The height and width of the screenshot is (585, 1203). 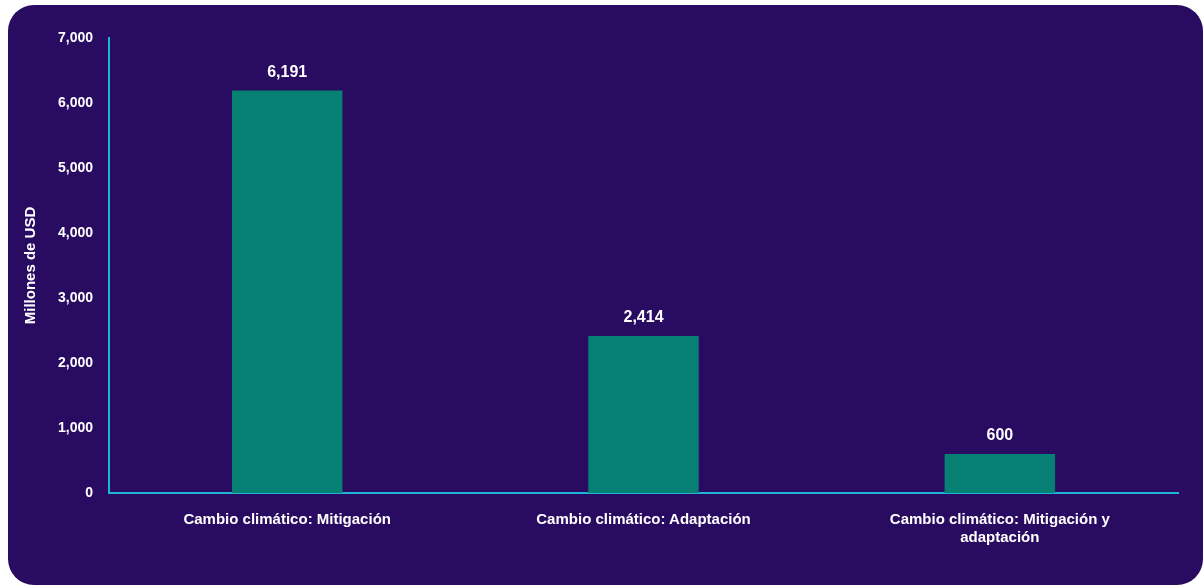 What do you see at coordinates (75, 231) in the screenshot?
I see `y-tick-label: 4,000` at bounding box center [75, 231].